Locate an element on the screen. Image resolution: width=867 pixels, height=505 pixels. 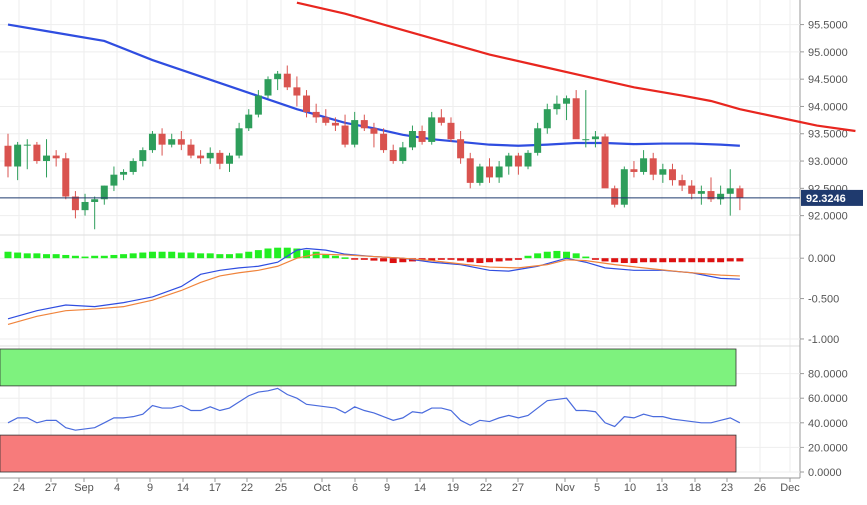
price-y-tick-label: 92.0000 is located at coordinates (828, 217).